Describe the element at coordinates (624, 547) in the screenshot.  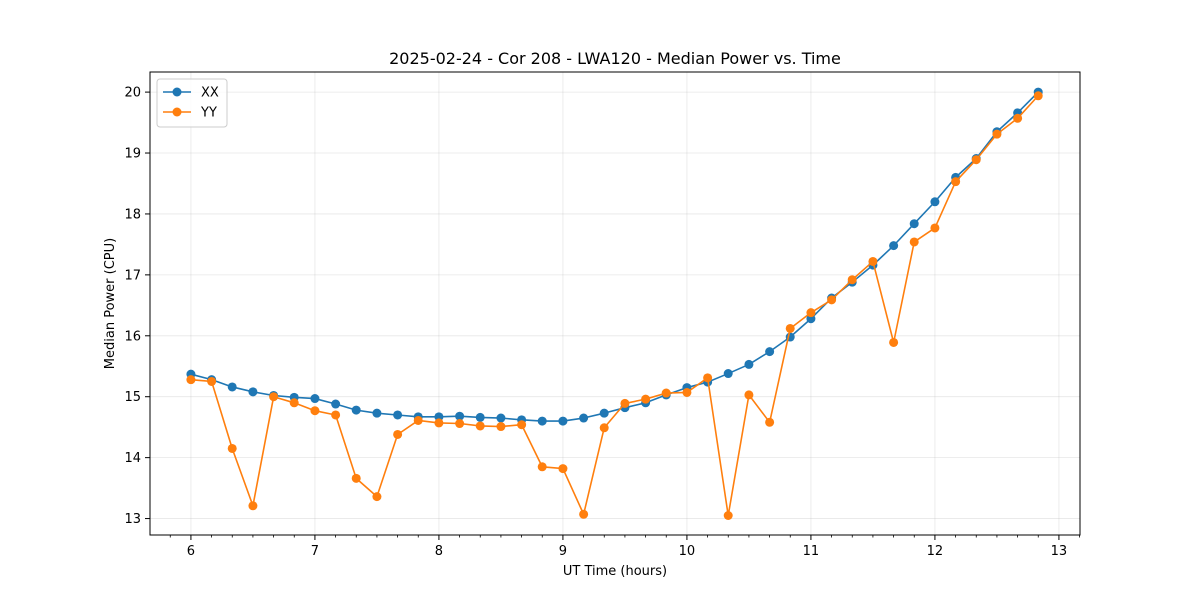
I see `x-axis-ticks: 6 7 8 9 10 11 12 13` at that location.